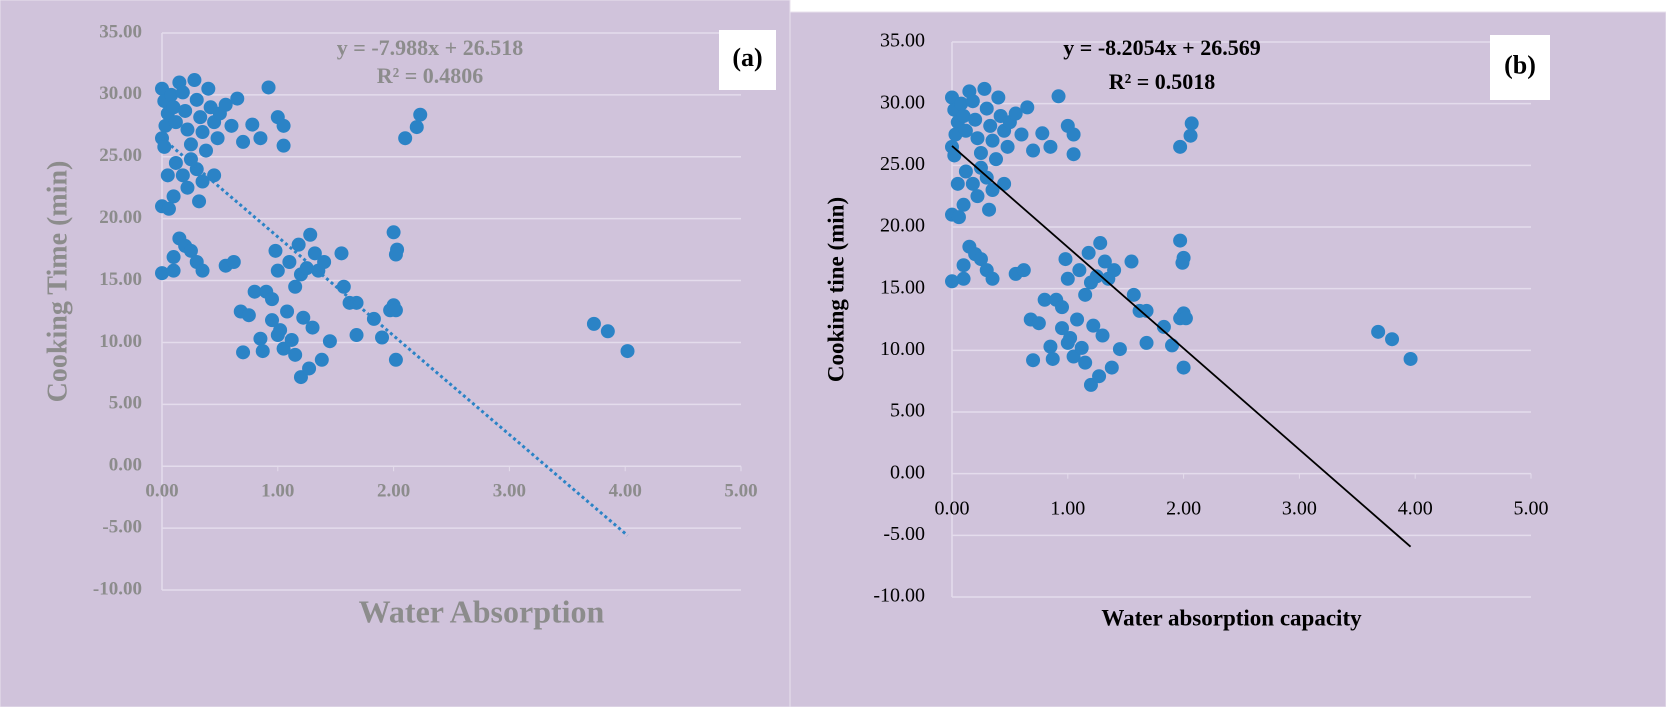 The width and height of the screenshot is (1666, 712). I want to click on y-tick-label: 30.00, so click(902, 102).